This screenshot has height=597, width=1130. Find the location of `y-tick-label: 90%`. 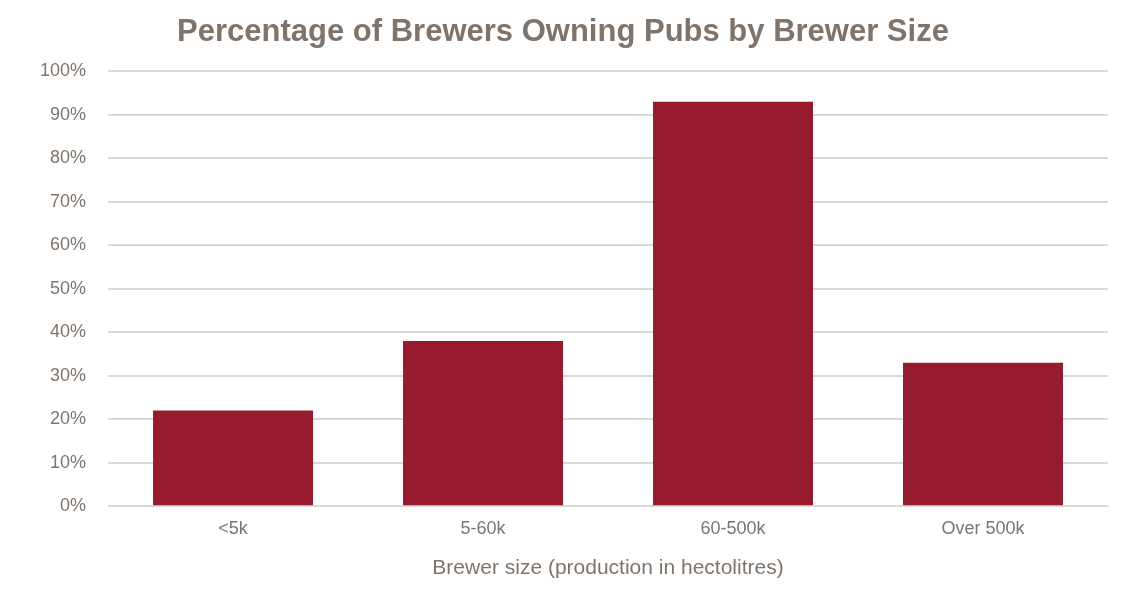

y-tick-label: 90% is located at coordinates (68, 113).